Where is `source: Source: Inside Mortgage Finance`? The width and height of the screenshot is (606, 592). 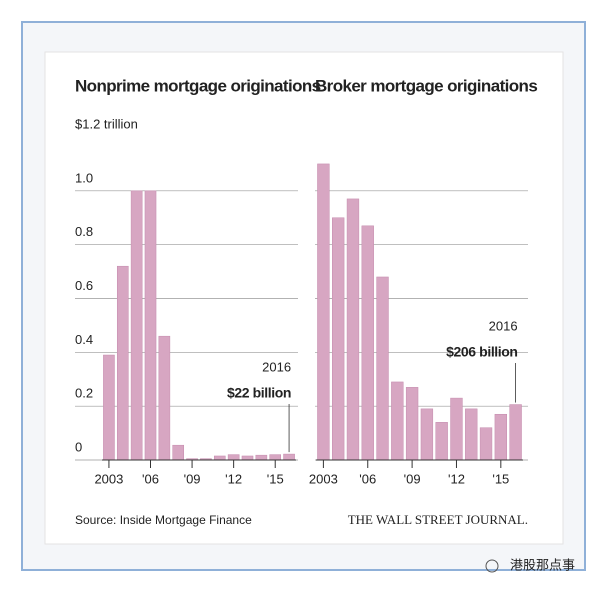
source: Source: Inside Mortgage Finance is located at coordinates (163, 520).